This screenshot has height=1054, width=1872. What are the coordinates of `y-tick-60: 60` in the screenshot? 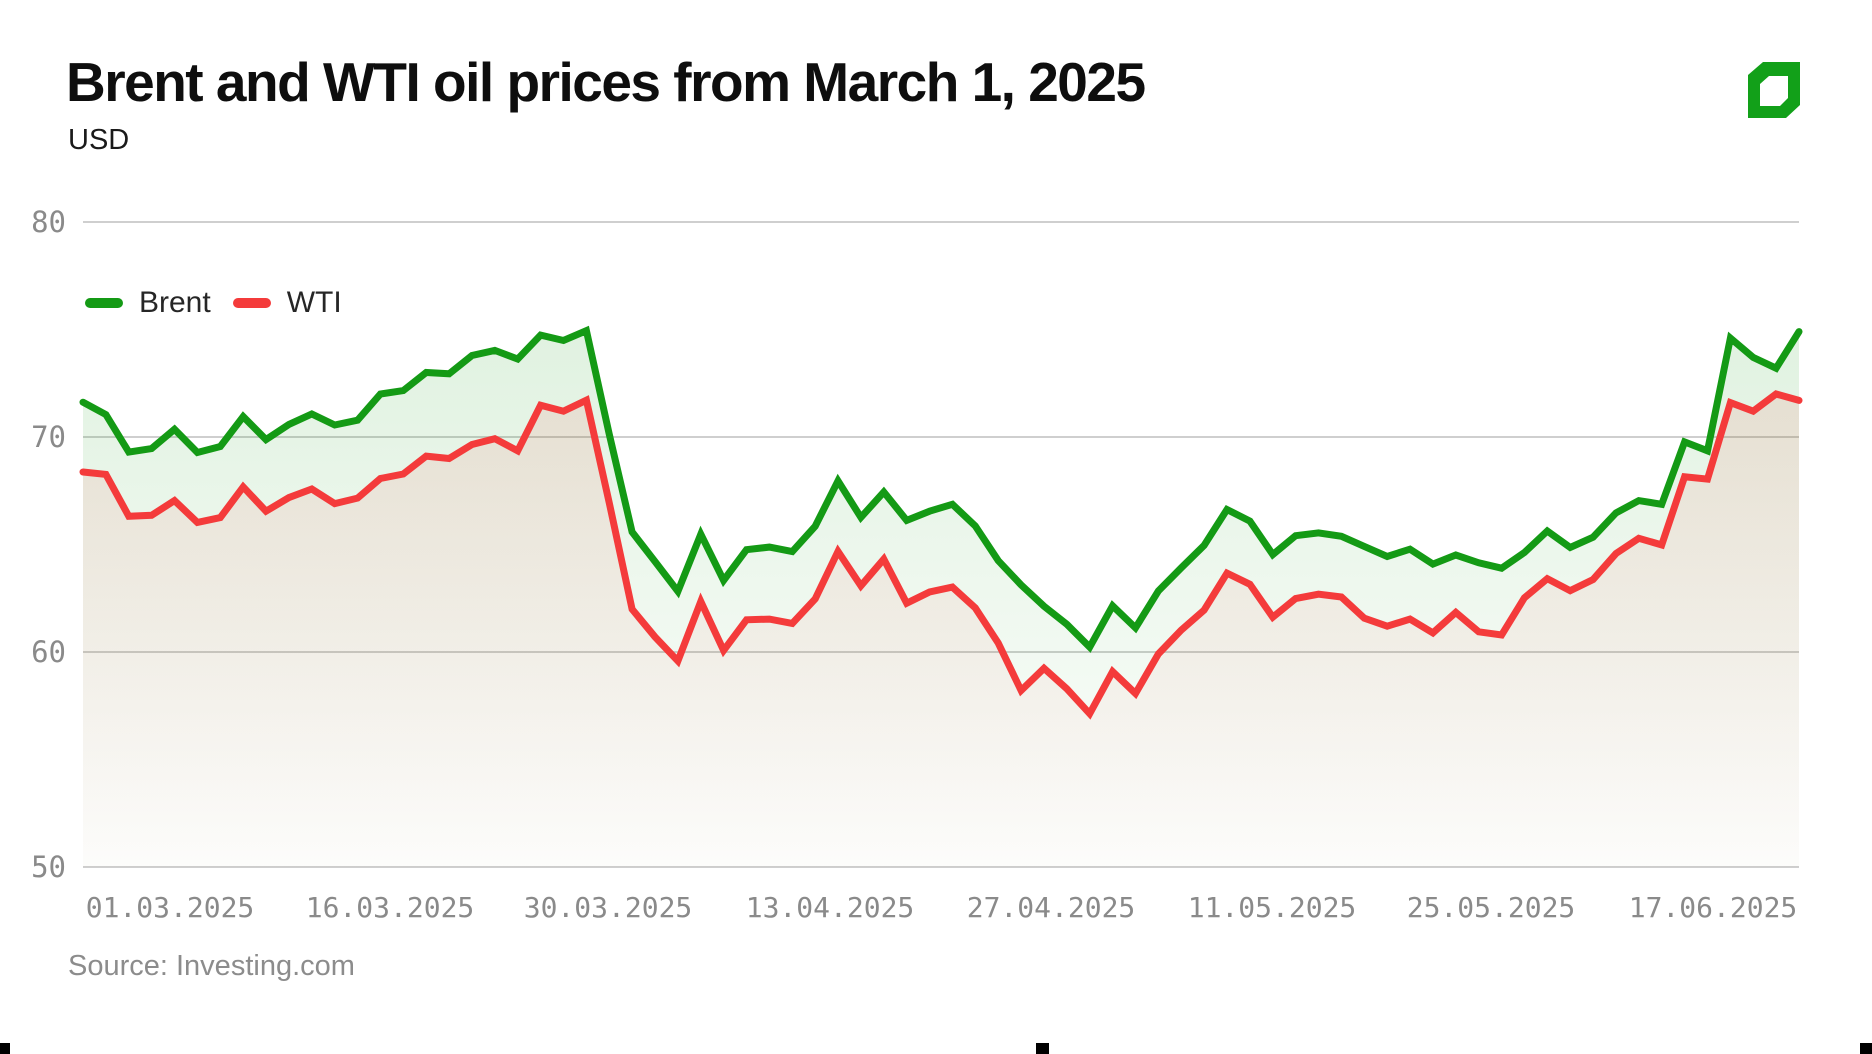 It's located at (48, 652).